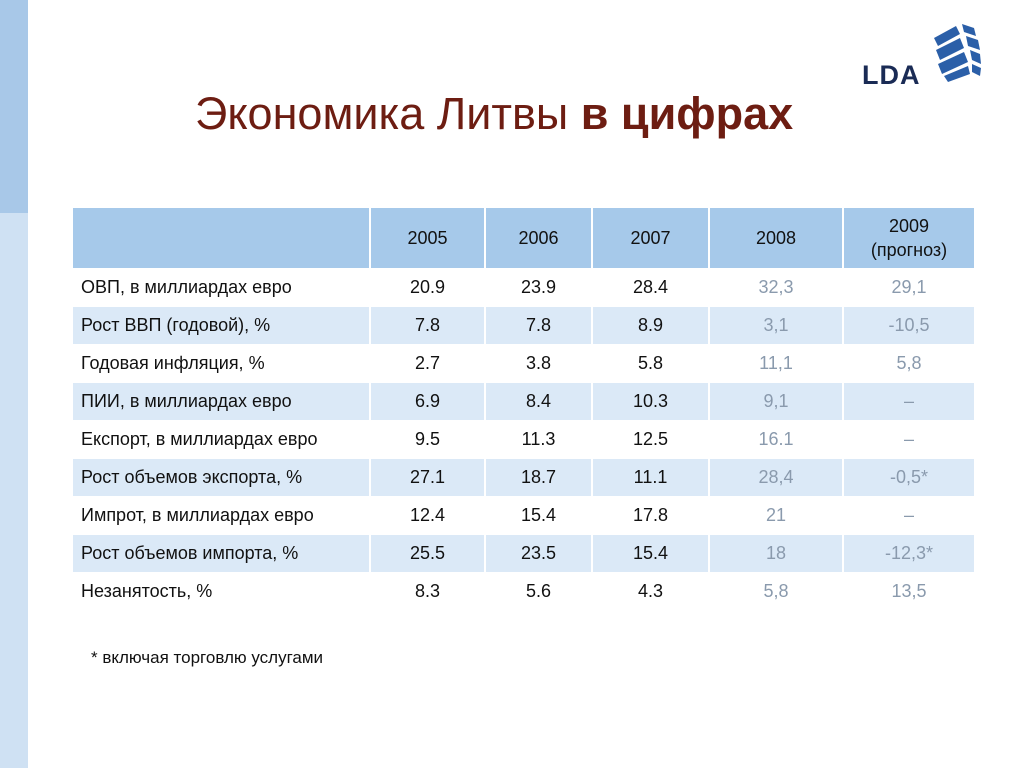 The height and width of the screenshot is (768, 1024). What do you see at coordinates (222, 401) in the screenshot?
I see `row-label: ПИИ, в миллиардах евро` at bounding box center [222, 401].